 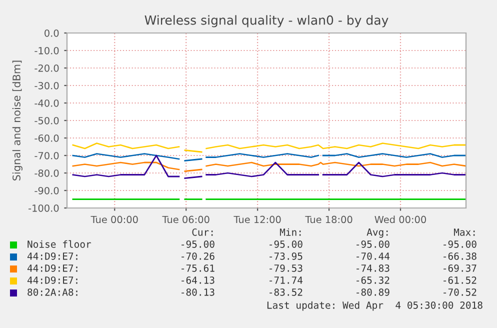 What do you see at coordinates (290, 232) in the screenshot?
I see `text: Min:` at bounding box center [290, 232].